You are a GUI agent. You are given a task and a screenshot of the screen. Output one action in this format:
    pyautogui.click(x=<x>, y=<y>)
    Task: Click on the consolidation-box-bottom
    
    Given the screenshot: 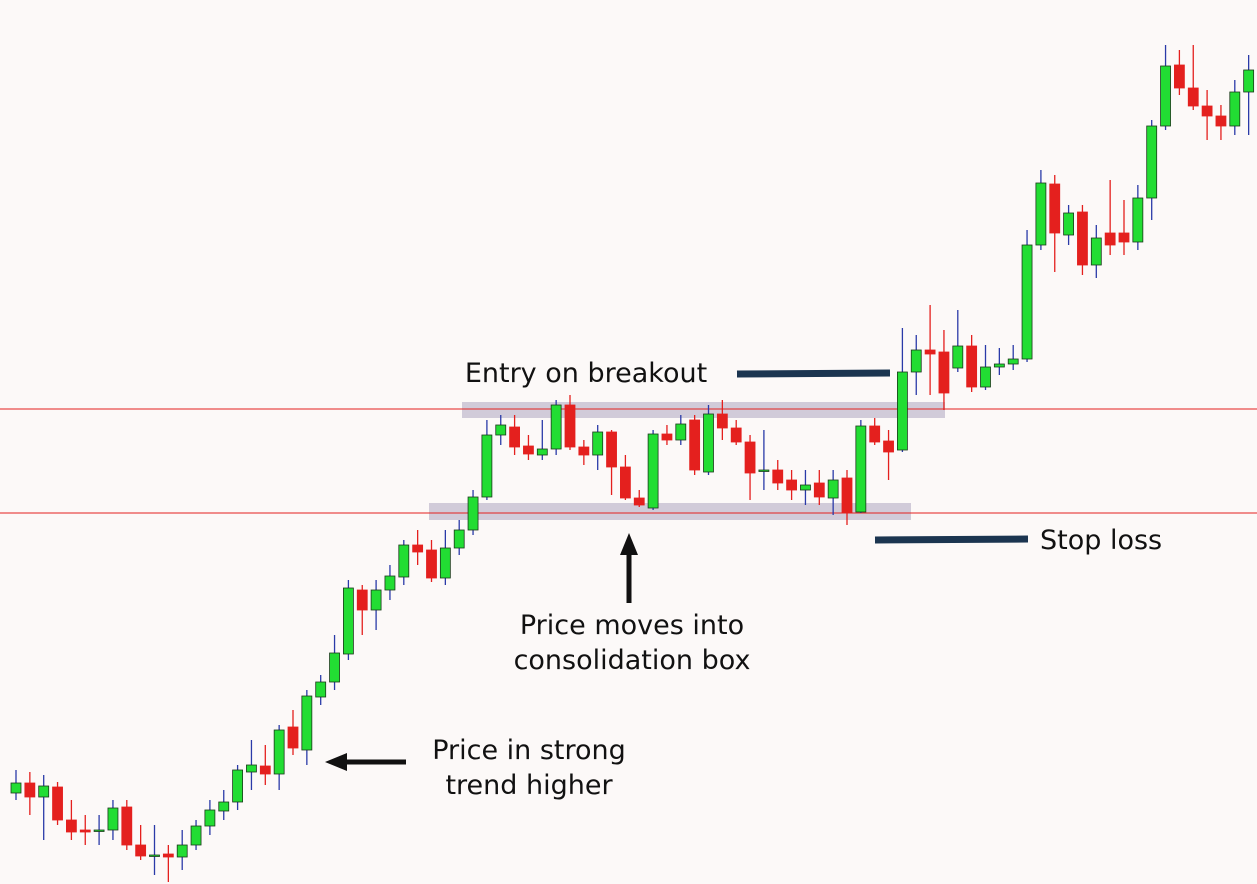 What is the action you would take?
    pyautogui.click(x=670, y=511)
    